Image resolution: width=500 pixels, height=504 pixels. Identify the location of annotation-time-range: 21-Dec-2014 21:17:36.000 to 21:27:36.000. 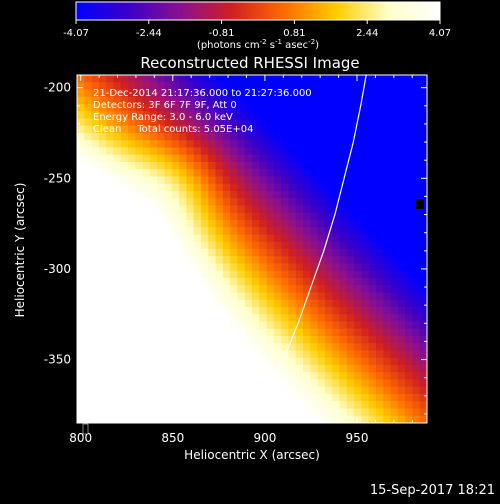
(202, 93).